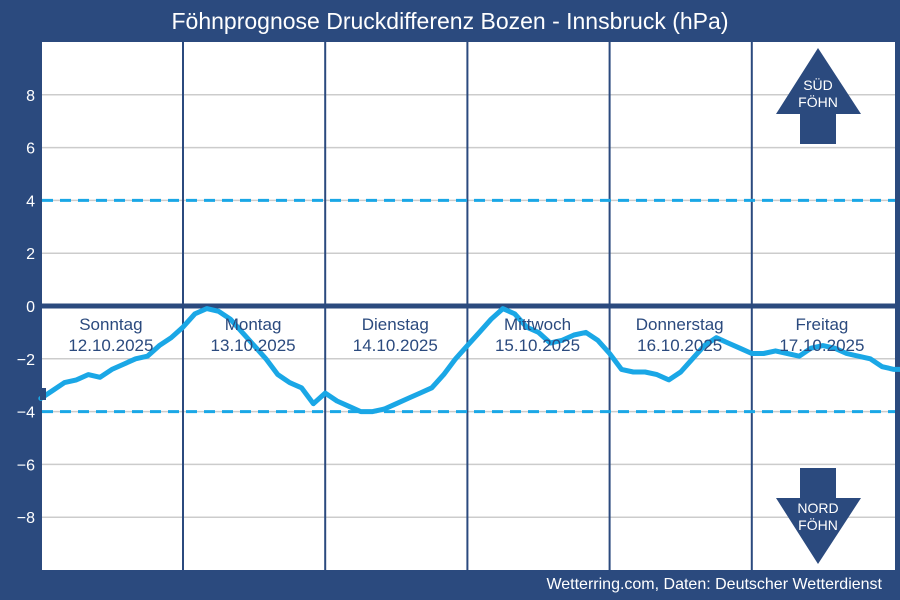 This screenshot has width=900, height=600. I want to click on north-arrow-label-line1: NORD, so click(817, 508).